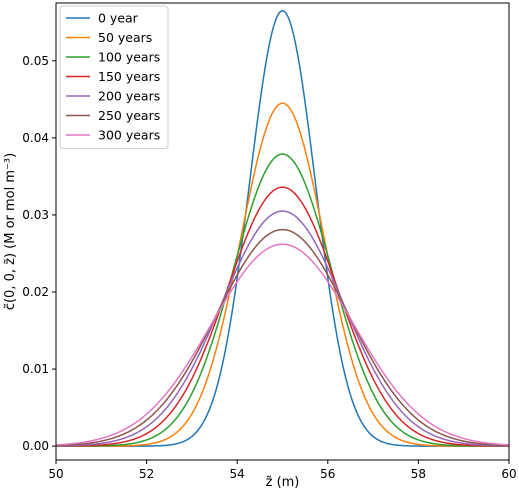 This screenshot has width=519, height=490. I want to click on x-axis-label: z̃ (m), so click(283, 482).